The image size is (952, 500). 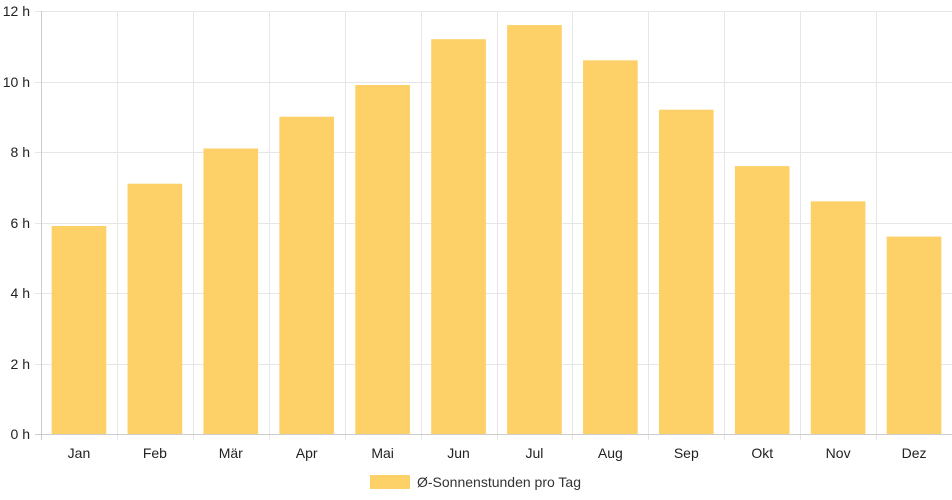 What do you see at coordinates (382, 453) in the screenshot?
I see `x-tick-label: Mai` at bounding box center [382, 453].